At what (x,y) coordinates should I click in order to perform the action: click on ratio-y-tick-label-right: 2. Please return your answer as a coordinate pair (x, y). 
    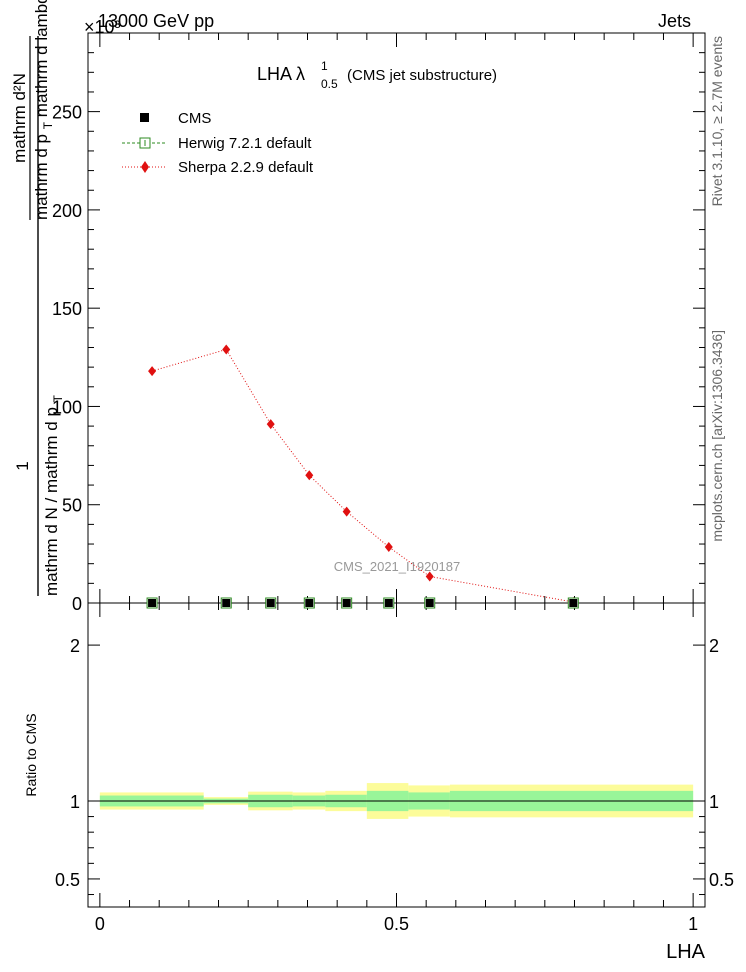
    Looking at the image, I should click on (714, 646).